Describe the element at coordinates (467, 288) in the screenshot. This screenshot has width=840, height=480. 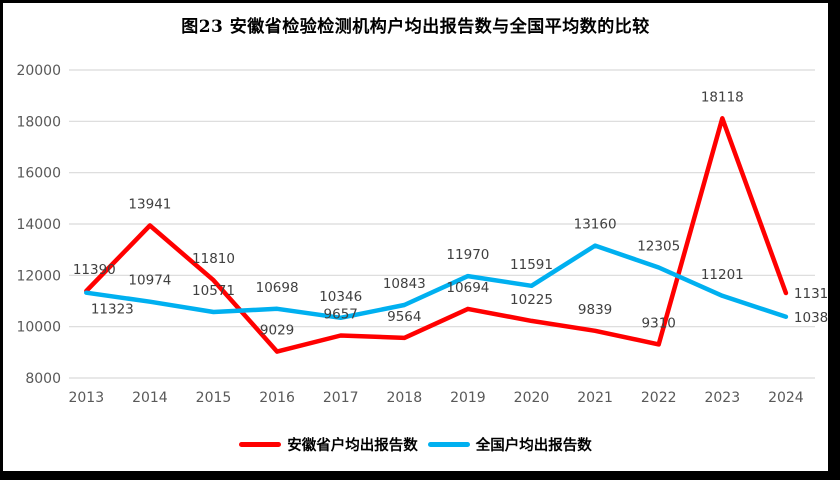
I see `data-label: 10694` at that location.